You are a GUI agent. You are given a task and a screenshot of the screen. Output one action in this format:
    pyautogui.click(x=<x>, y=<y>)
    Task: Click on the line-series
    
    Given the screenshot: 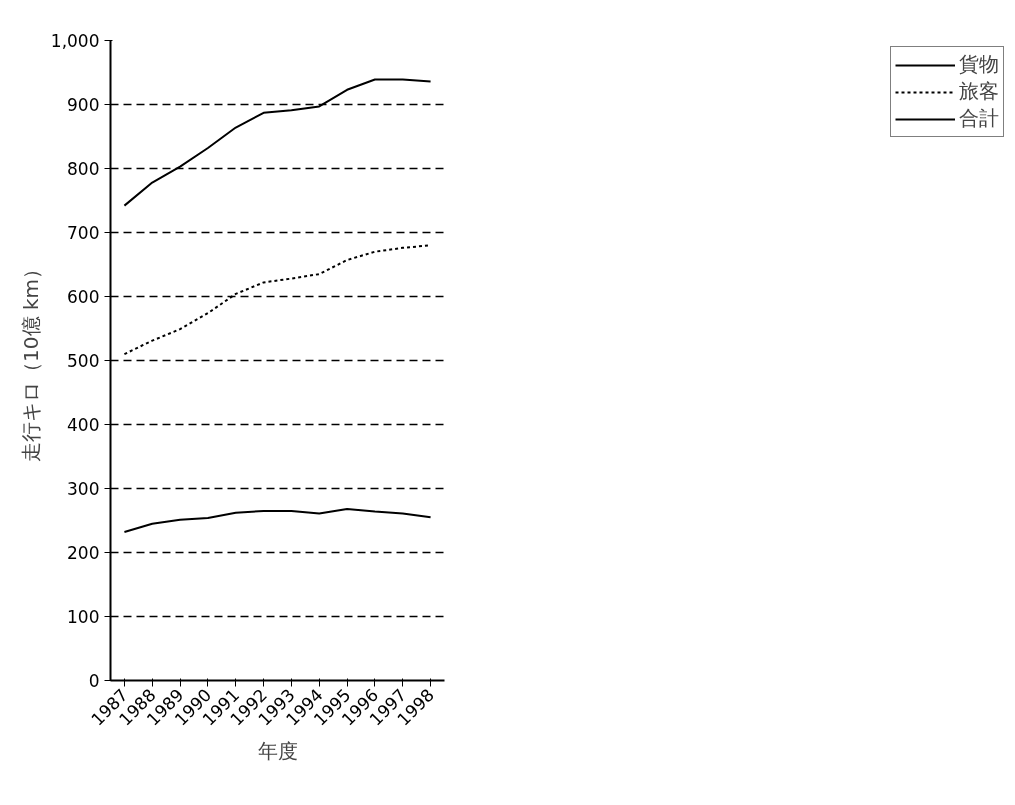 What is the action you would take?
    pyautogui.click(x=277, y=520)
    